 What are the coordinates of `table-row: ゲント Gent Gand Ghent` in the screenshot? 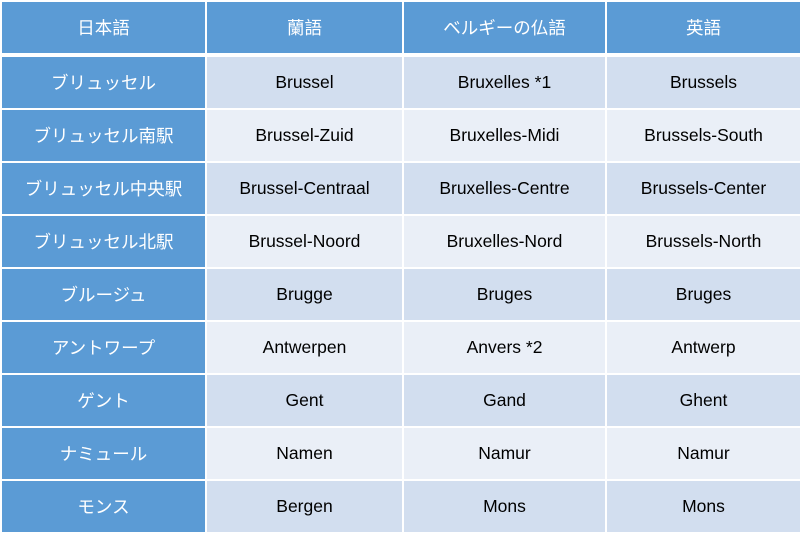 It's located at (400, 400).